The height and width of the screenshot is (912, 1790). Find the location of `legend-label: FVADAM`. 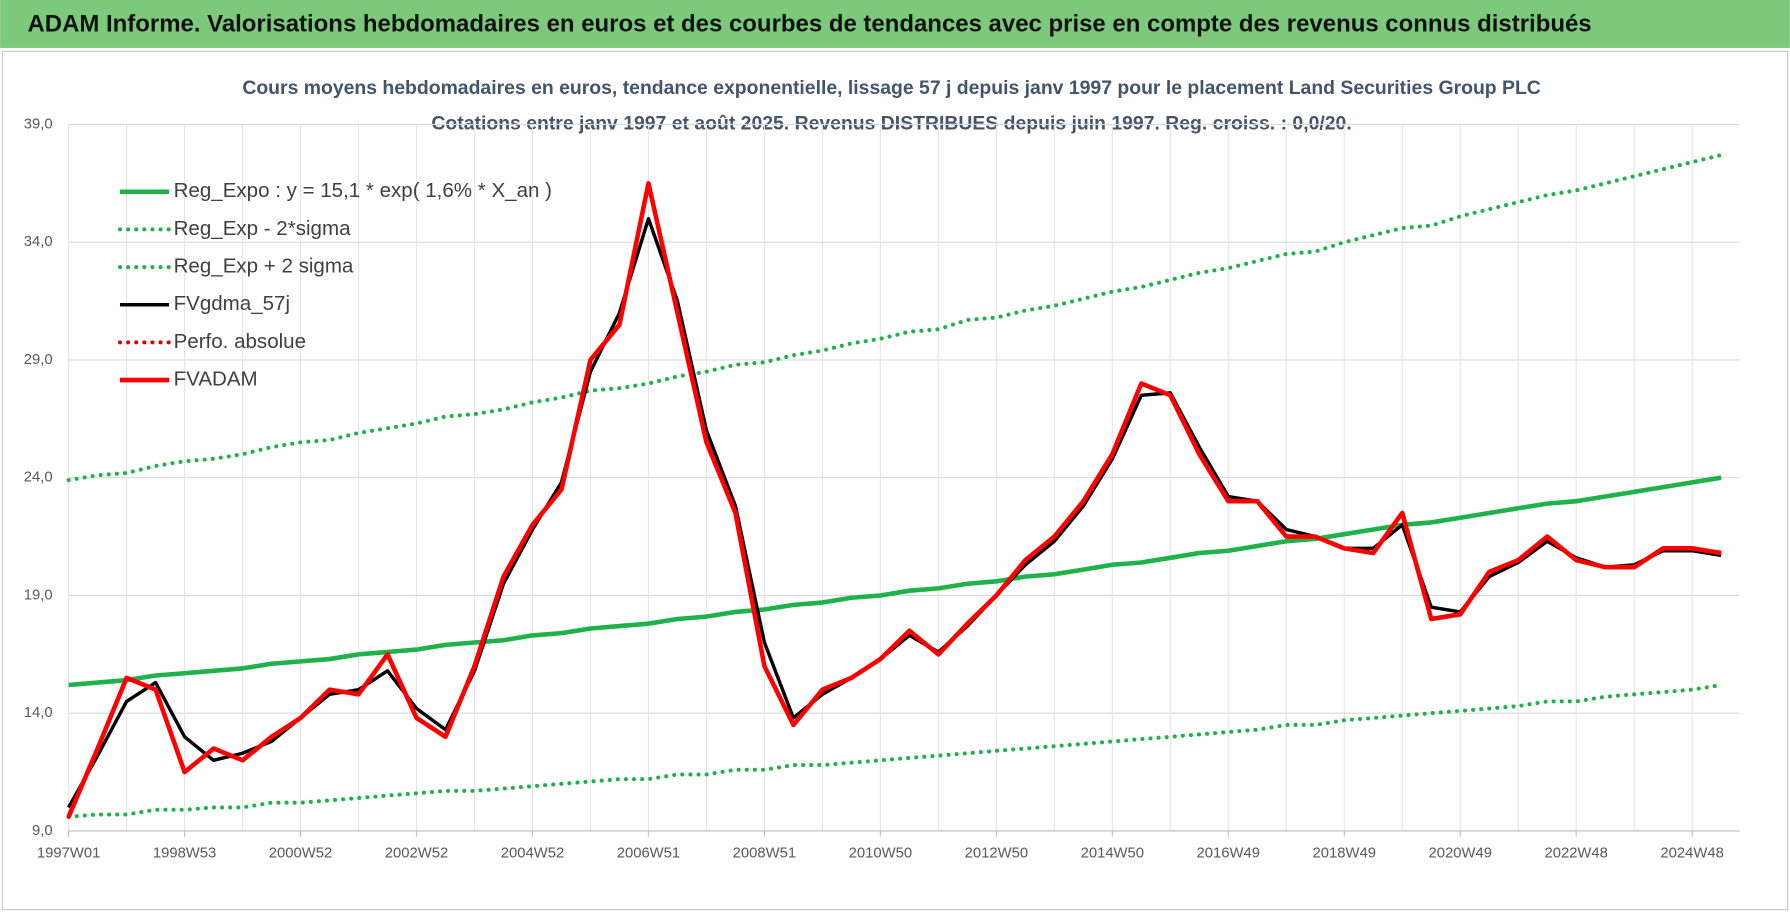

legend-label: FVADAM is located at coordinates (216, 379).